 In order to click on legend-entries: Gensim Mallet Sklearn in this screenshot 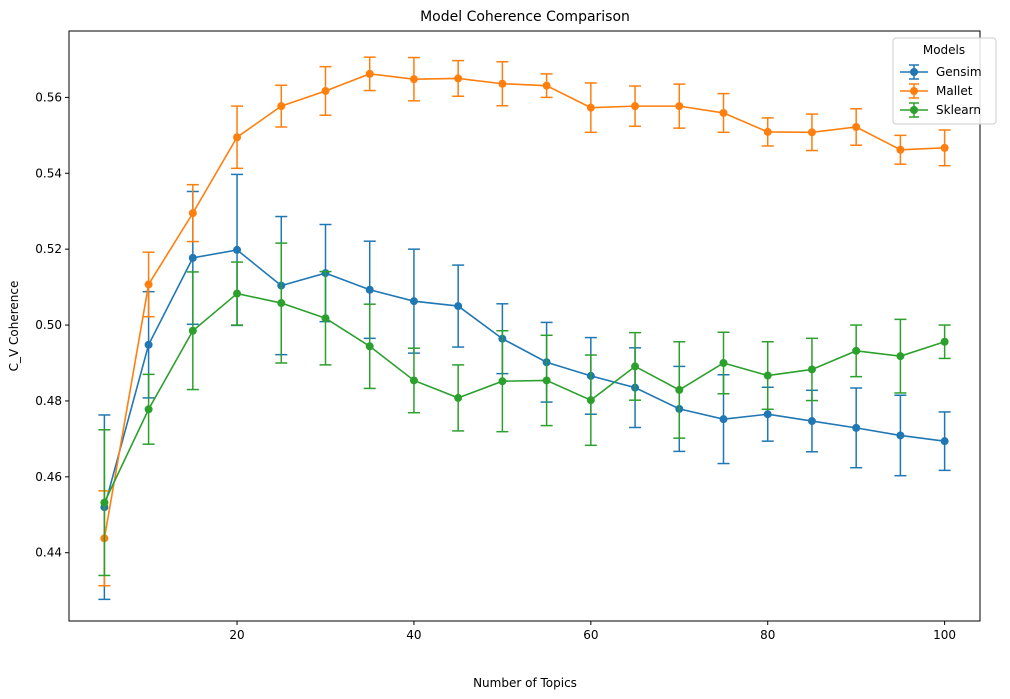, I will do `click(941, 91)`.